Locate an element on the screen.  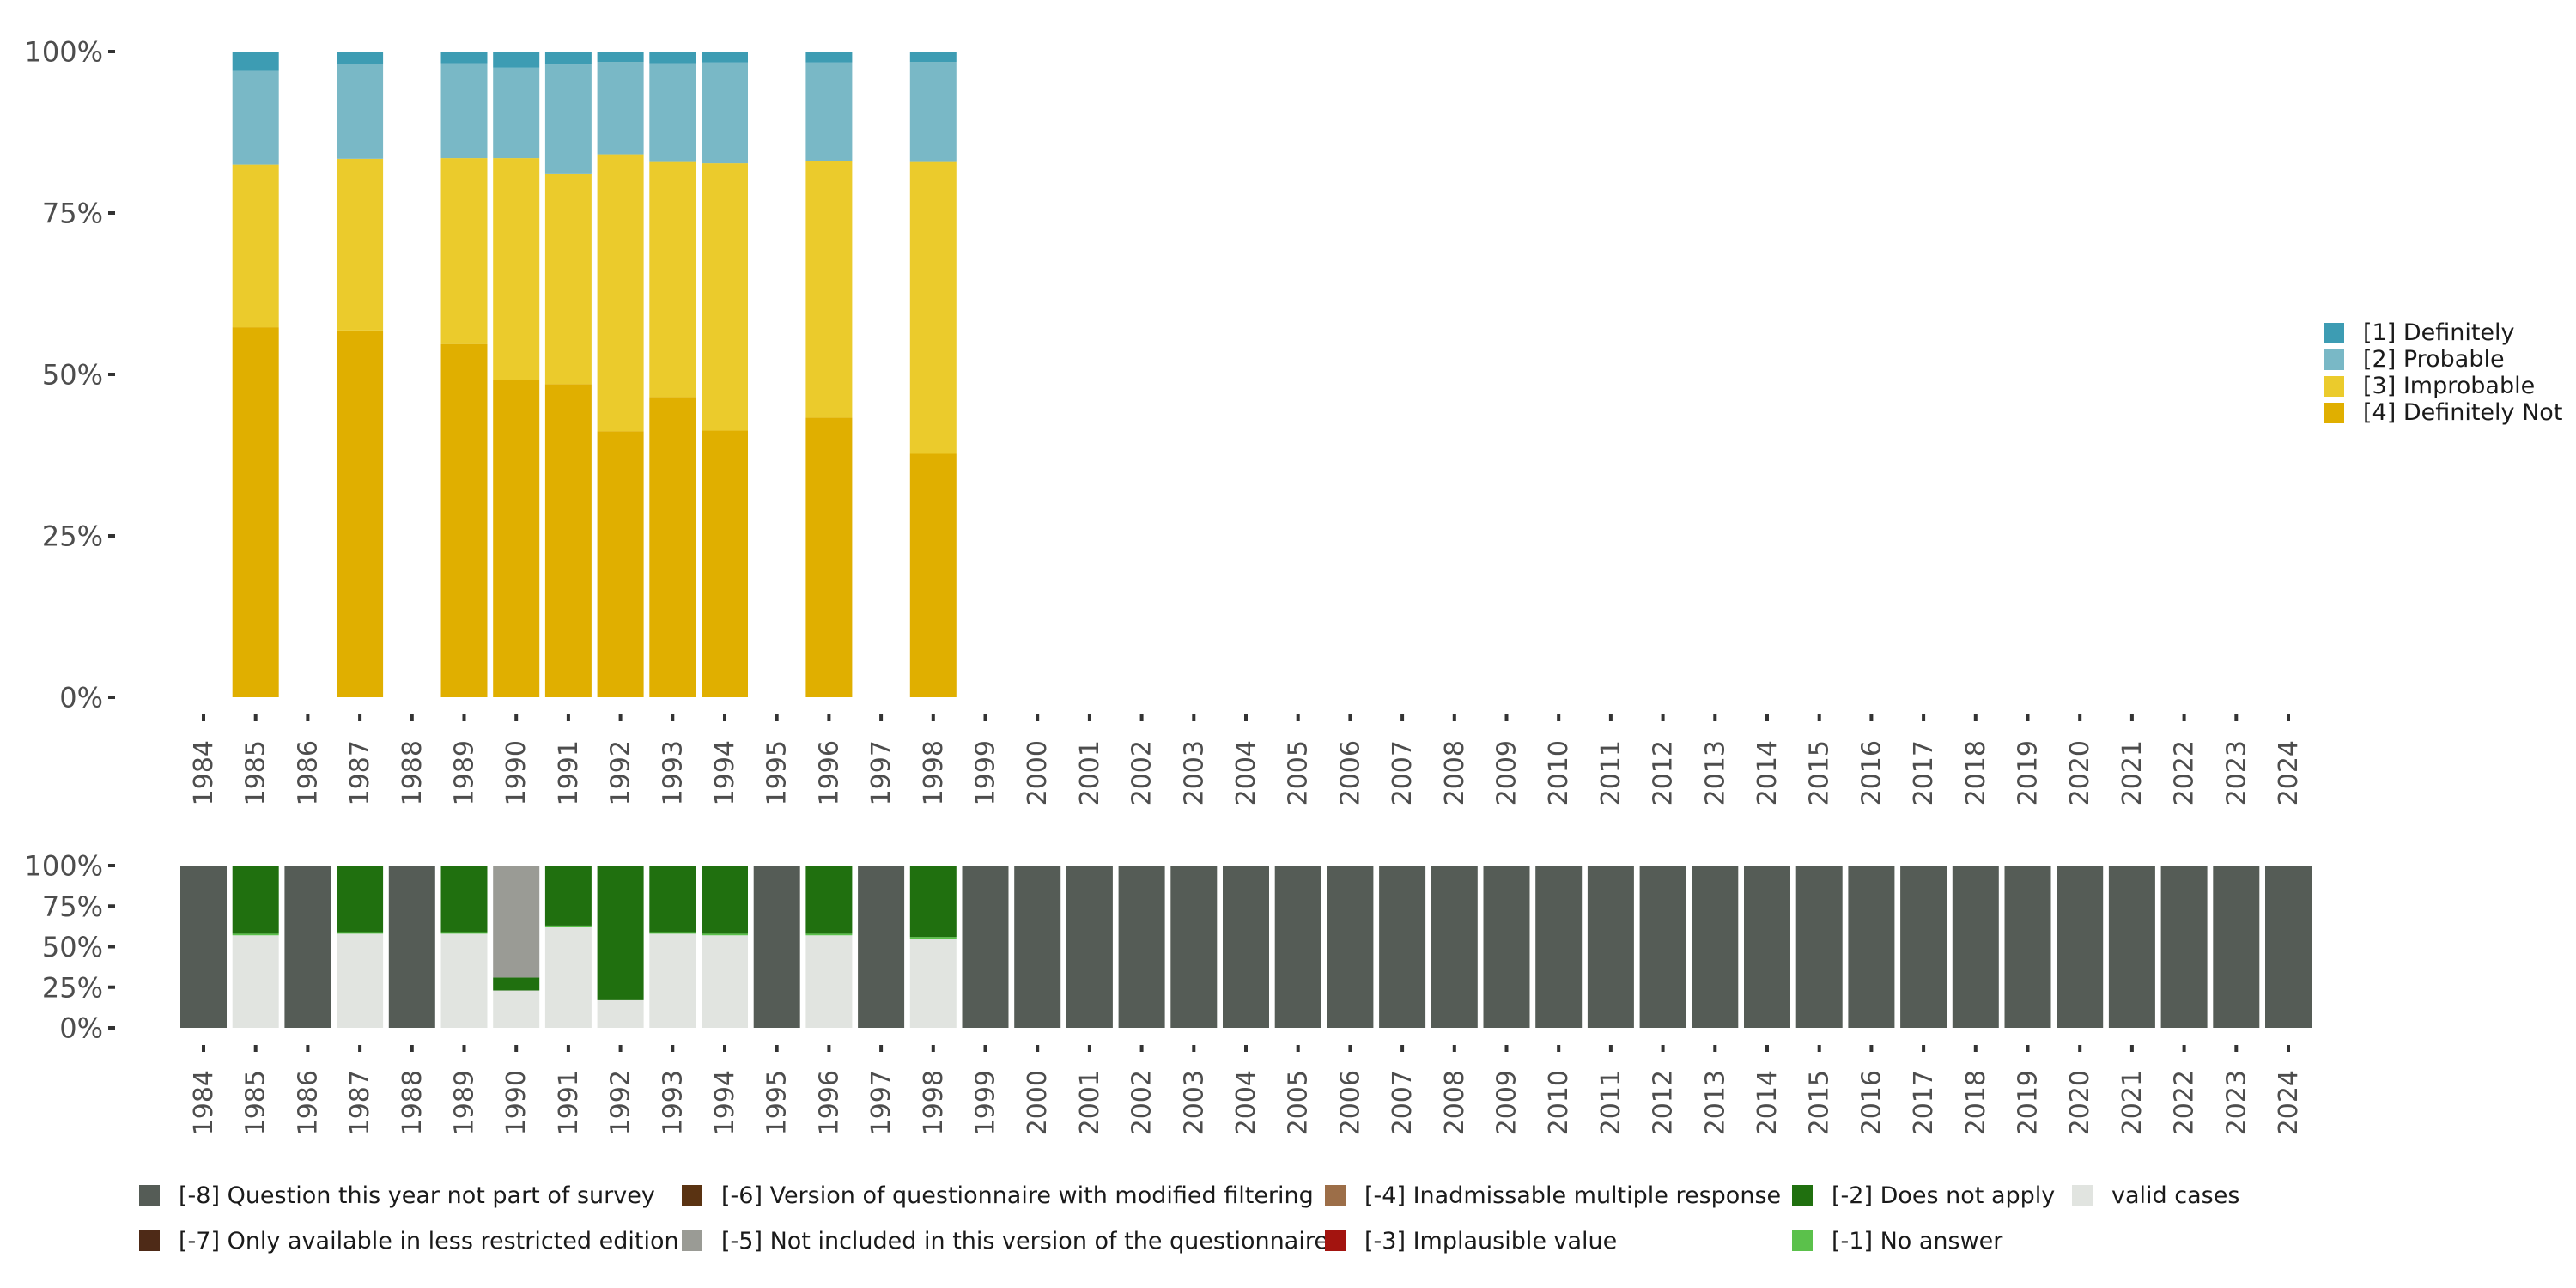
legend-label-1-no-answer: [-1] No answer is located at coordinates (1917, 1241).